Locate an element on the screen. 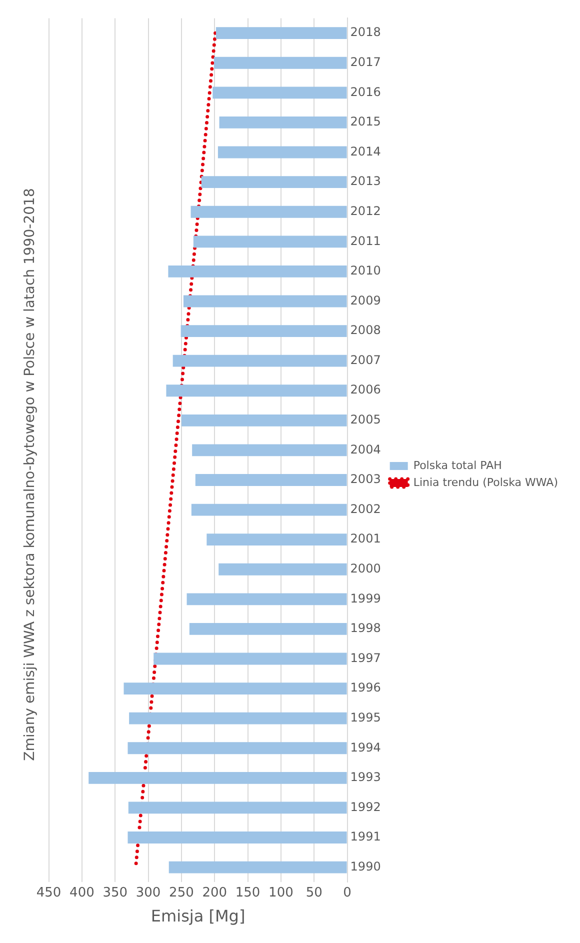 This screenshot has width=580, height=943. y-tick-label: 1997 is located at coordinates (365, 657).